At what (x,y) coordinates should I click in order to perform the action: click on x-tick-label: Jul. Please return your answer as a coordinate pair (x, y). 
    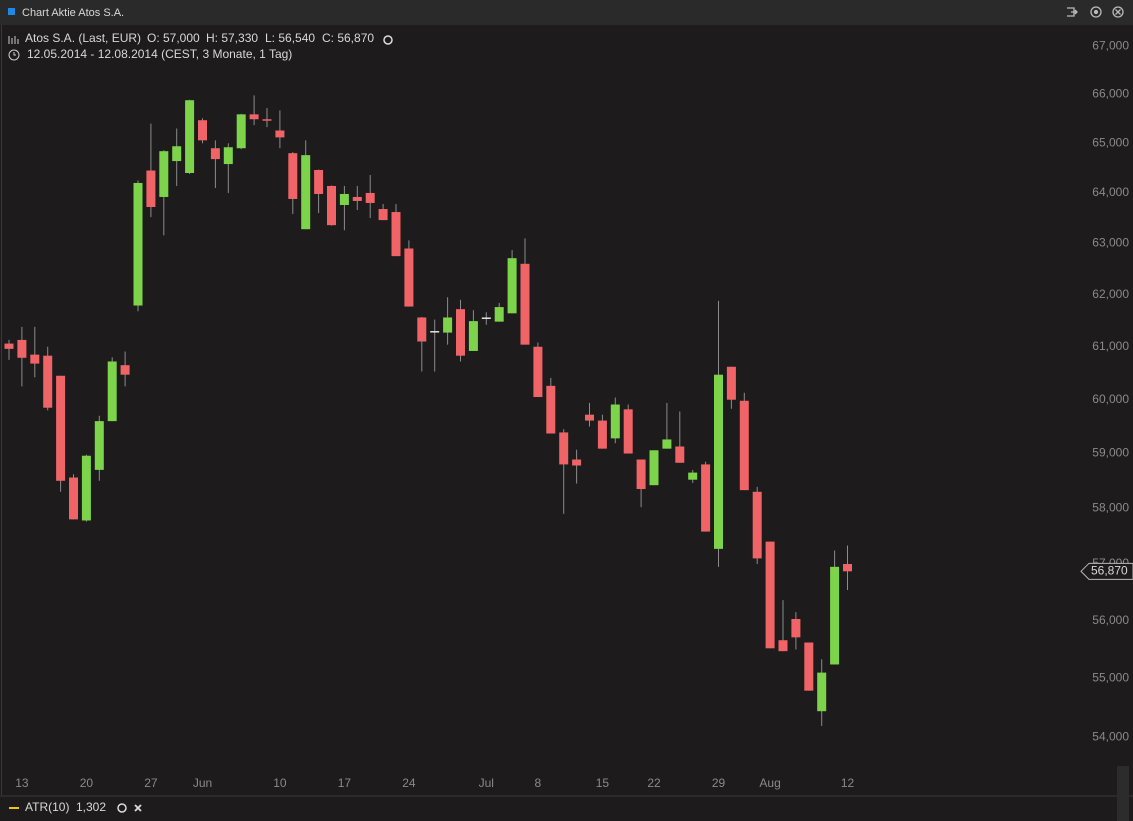
    Looking at the image, I should click on (486, 783).